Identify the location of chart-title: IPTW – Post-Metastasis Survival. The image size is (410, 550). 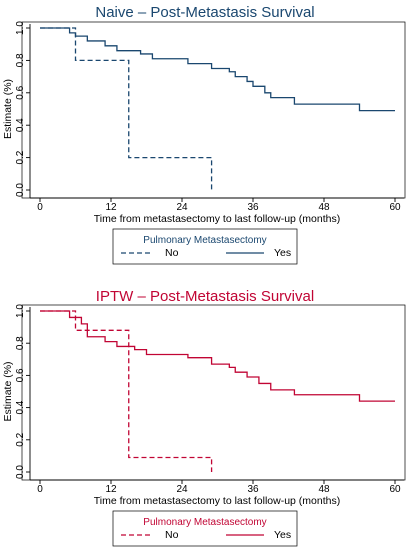
(205, 296).